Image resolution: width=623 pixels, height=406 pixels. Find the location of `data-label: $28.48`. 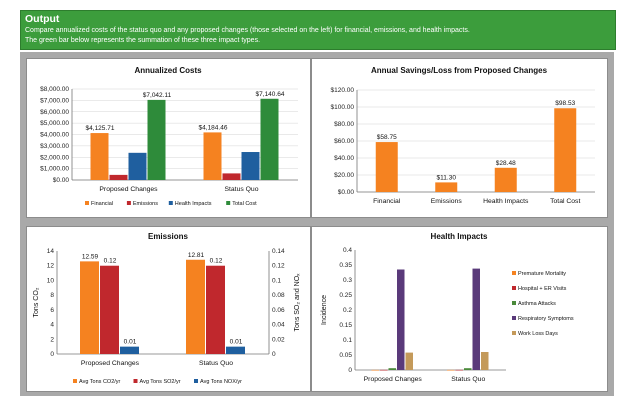

data-label: $28.48 is located at coordinates (506, 163).